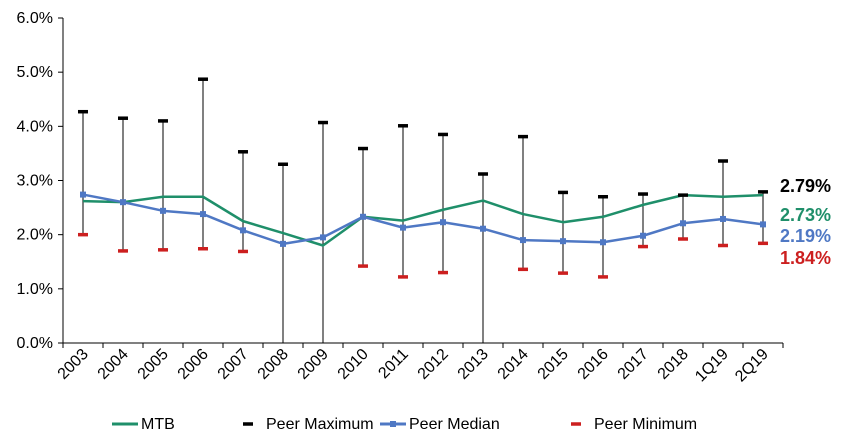  I want to click on x-tick-label: 2013, so click(473, 364).